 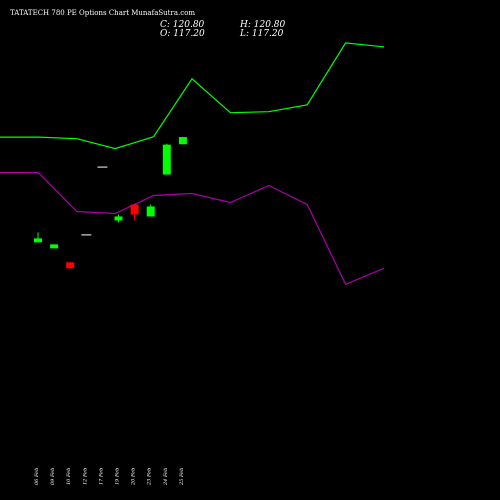 I want to click on x-tick-label: 25 Feb, so click(x=182, y=477).